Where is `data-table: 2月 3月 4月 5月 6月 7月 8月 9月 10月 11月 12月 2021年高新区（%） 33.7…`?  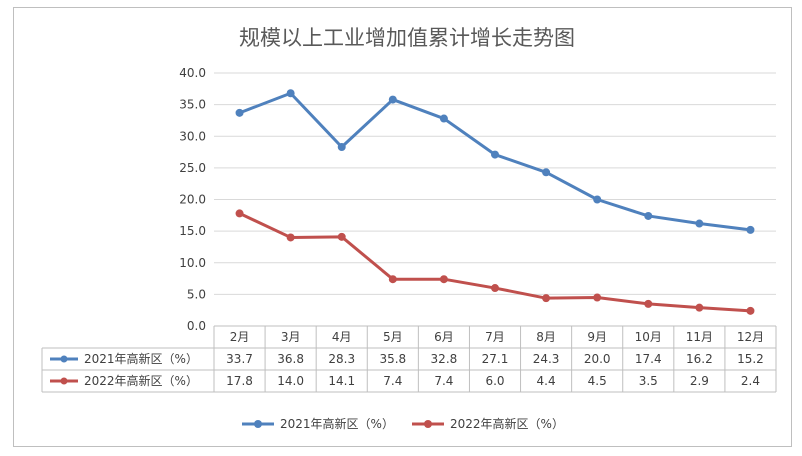
data-table: 2月 3月 4月 5月 6月 7月 8月 9月 10月 11月 12月 2021年高新区（%） 33.7… is located at coordinates (409, 359).